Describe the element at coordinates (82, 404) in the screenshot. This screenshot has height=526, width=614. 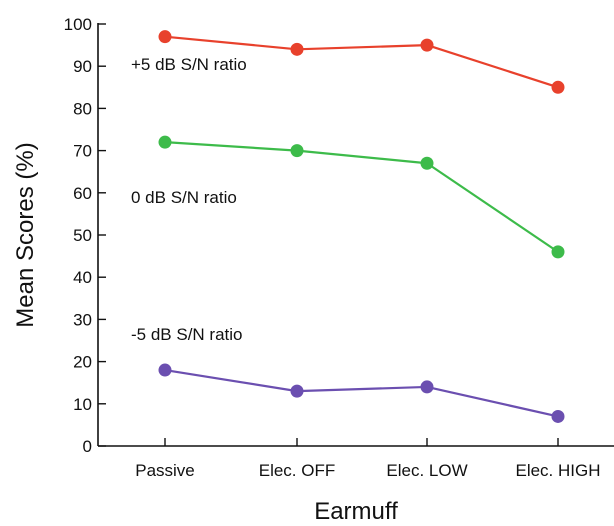
I see `y-tick-label: 10` at that location.